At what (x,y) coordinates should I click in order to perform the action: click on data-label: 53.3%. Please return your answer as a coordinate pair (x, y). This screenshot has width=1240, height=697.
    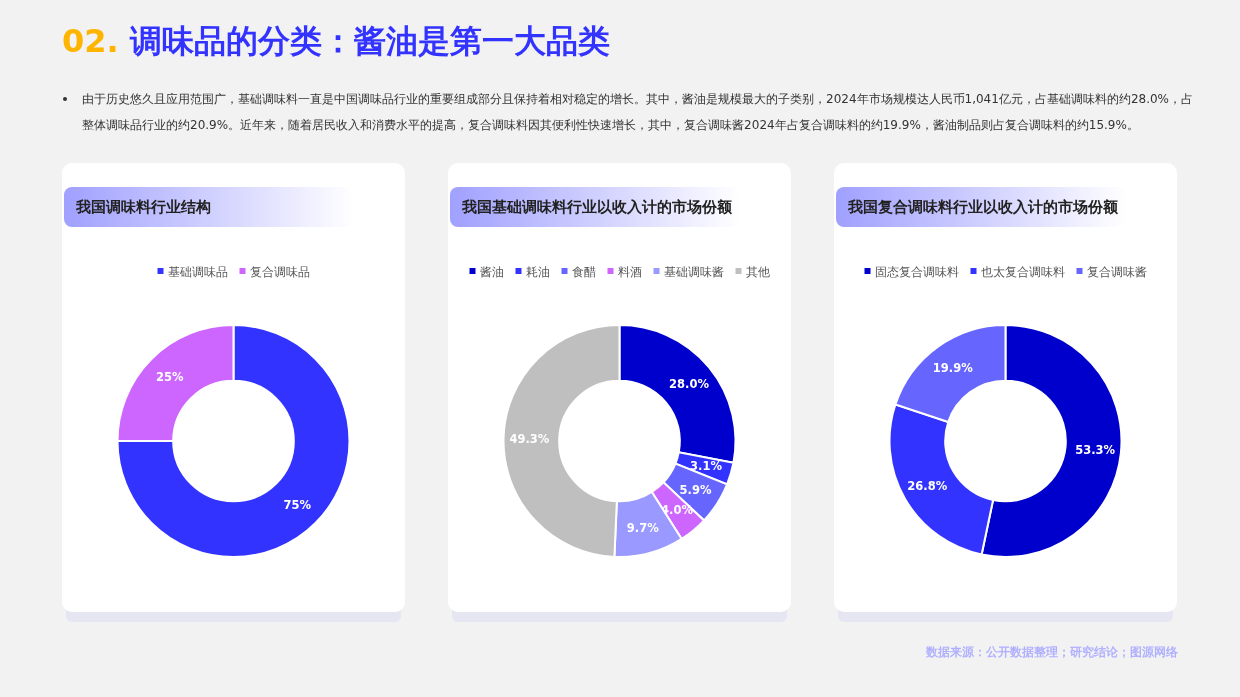
    Looking at the image, I should click on (1095, 450).